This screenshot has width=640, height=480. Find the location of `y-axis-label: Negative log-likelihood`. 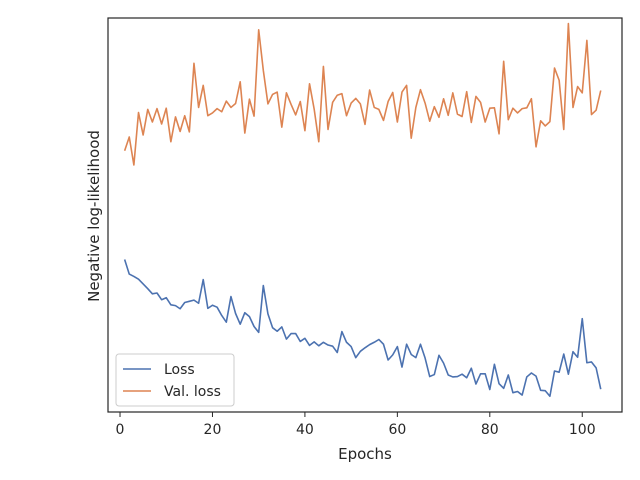

y-axis-label: Negative log-likelihood is located at coordinates (94, 216).